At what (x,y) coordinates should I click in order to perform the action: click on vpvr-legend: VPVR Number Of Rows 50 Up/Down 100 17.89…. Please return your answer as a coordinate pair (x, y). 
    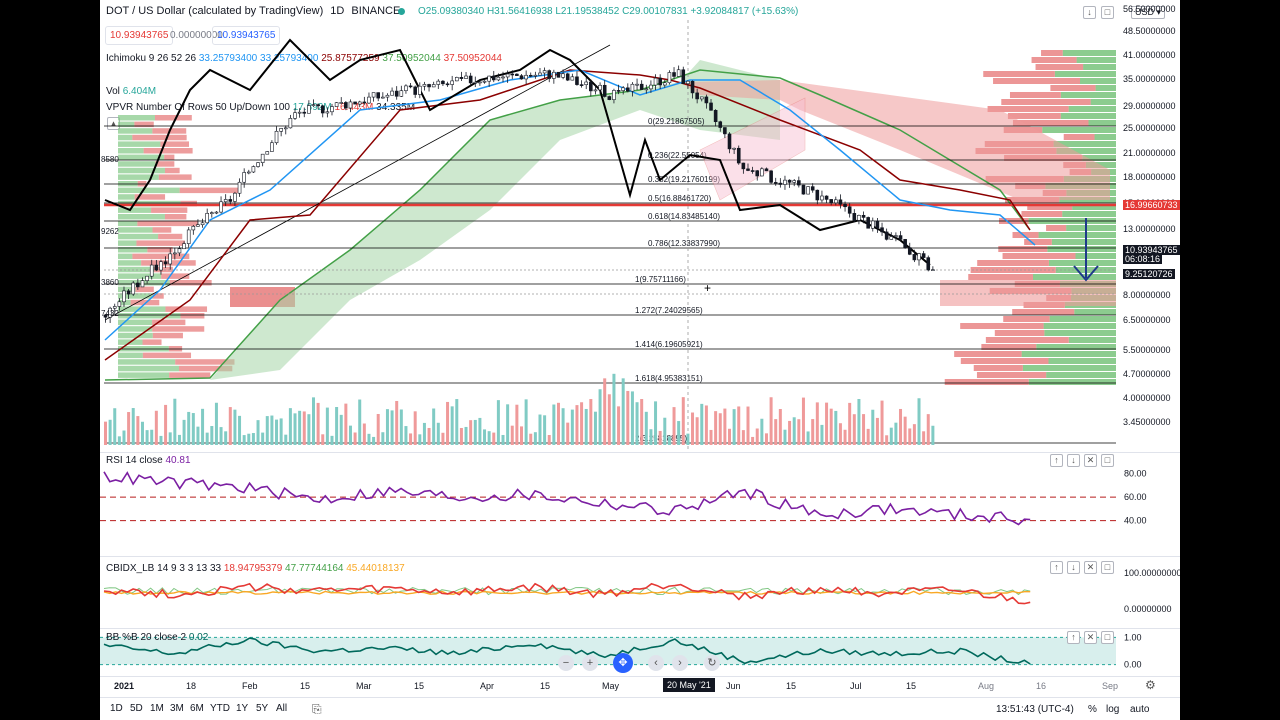
    Looking at the image, I should click on (261, 107).